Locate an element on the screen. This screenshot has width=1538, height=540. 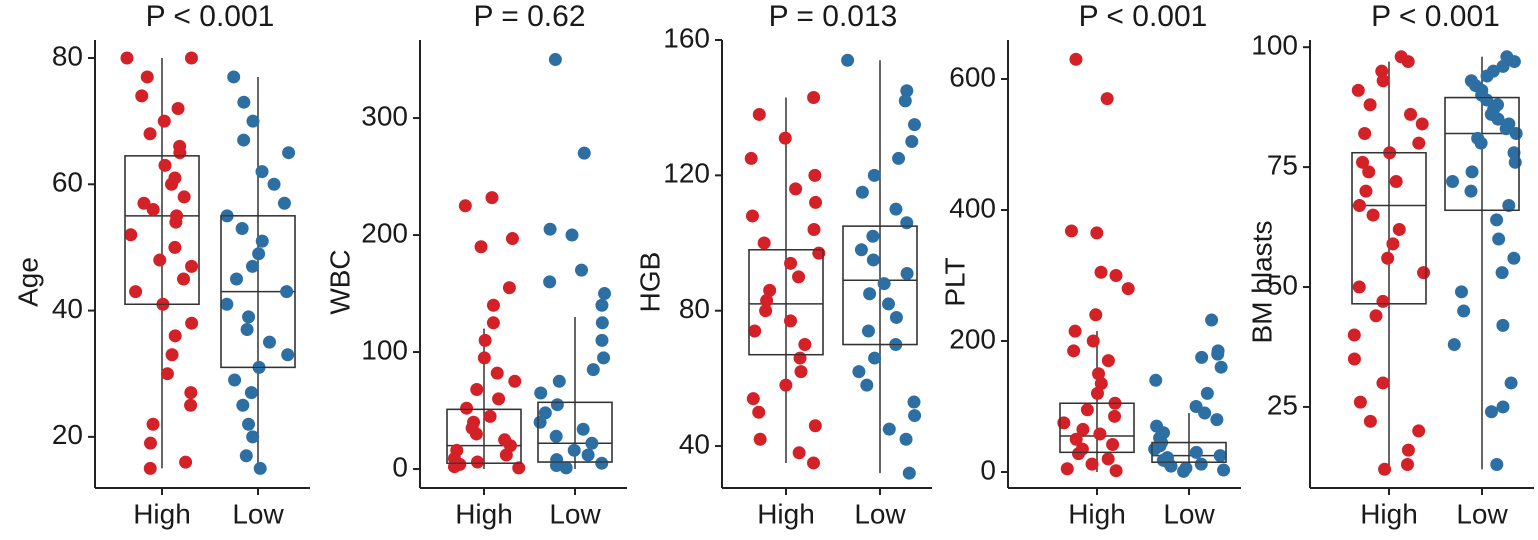
y-tick-label: 200 is located at coordinates (384, 232).